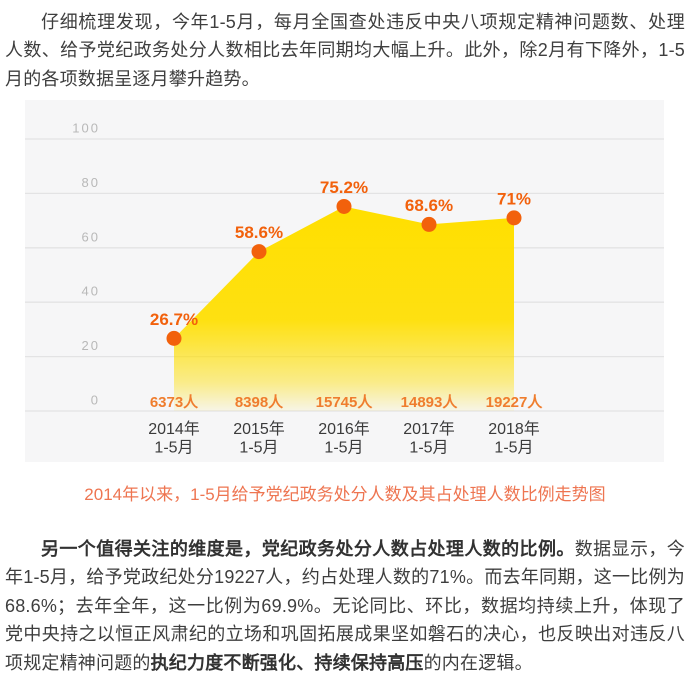 The image size is (690, 677). I want to click on area-fill, so click(344, 308).